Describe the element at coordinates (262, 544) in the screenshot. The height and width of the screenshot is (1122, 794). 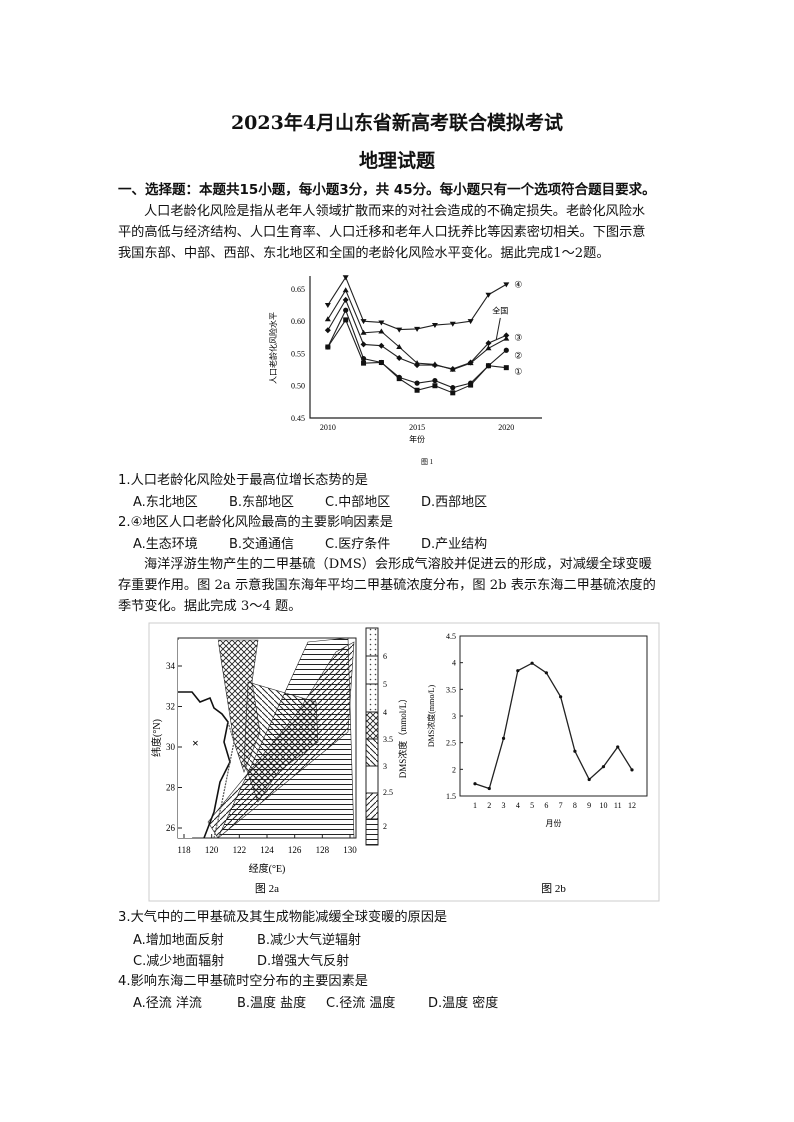
I see `option: B.交通通信` at that location.